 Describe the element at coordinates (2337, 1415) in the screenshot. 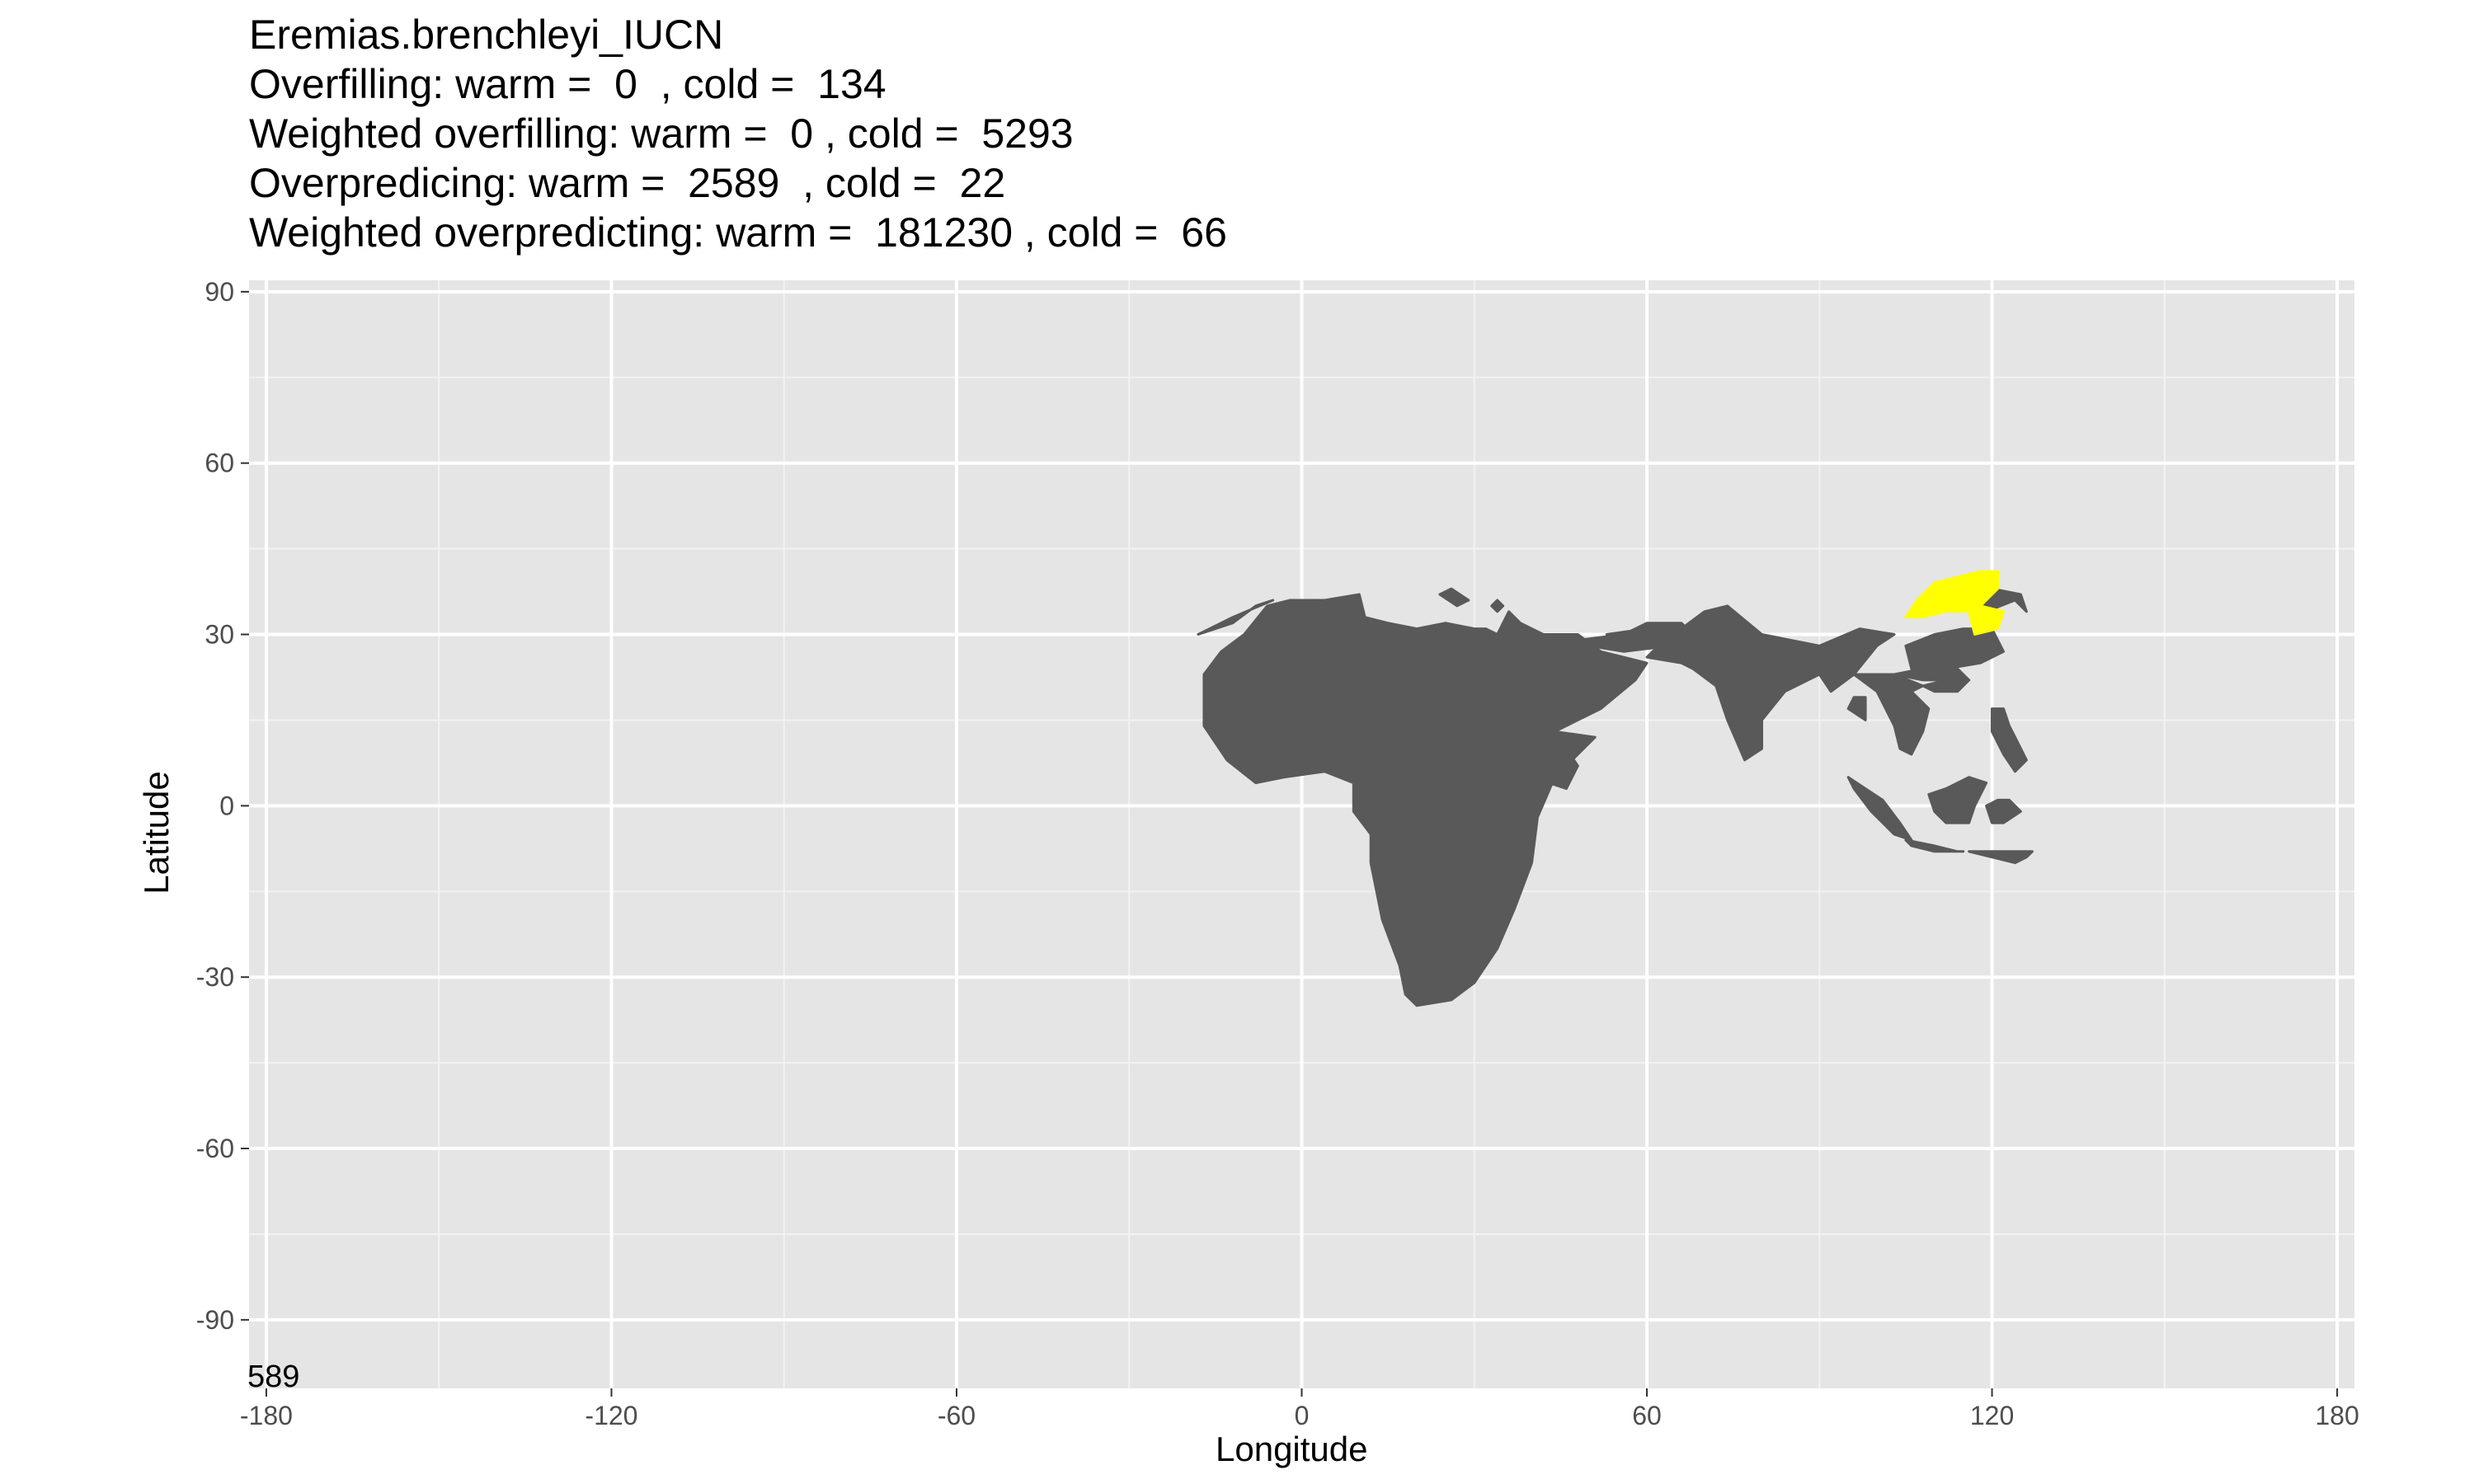

I see `x-tick-label: 180` at that location.